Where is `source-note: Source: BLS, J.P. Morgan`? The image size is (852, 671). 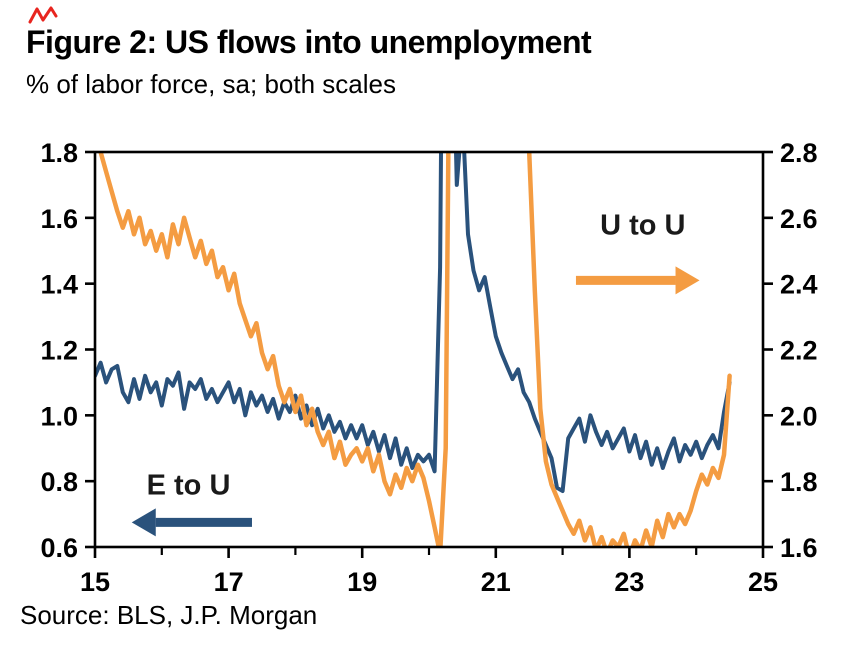
source-note: Source: BLS, J.P. Morgan is located at coordinates (169, 614).